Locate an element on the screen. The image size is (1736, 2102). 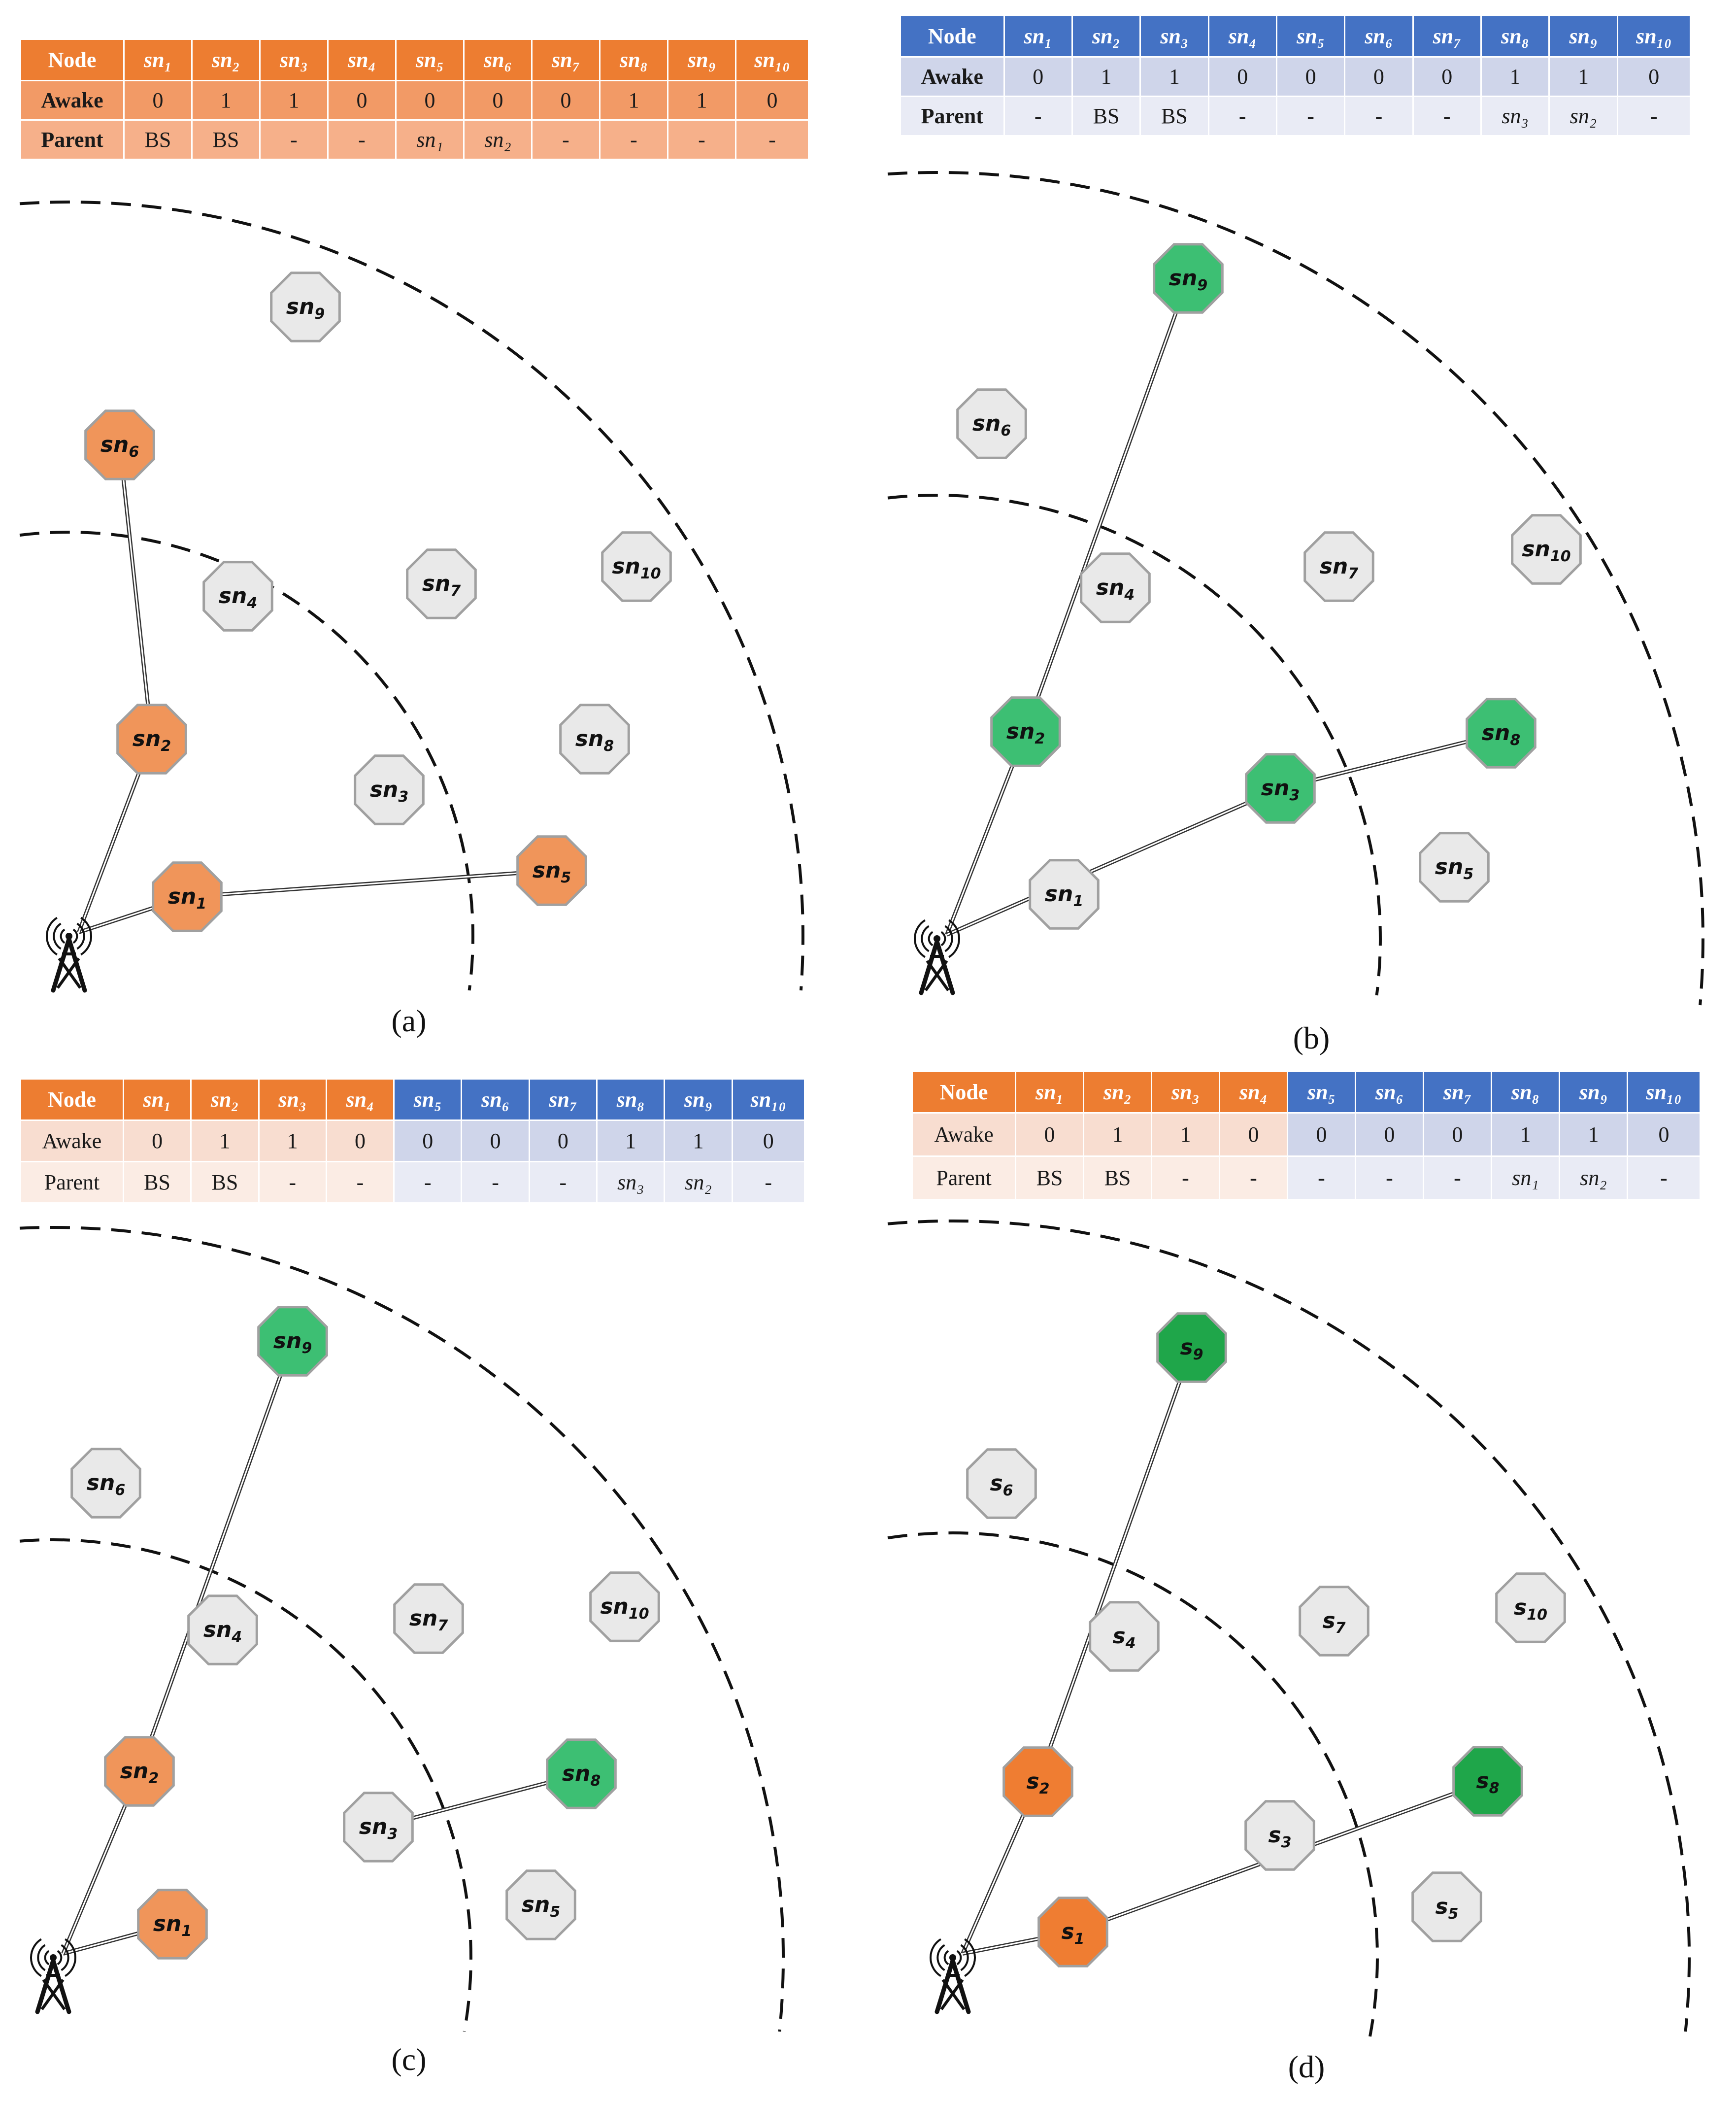
sensor-node-sn4: sn4 is located at coordinates (237, 596).